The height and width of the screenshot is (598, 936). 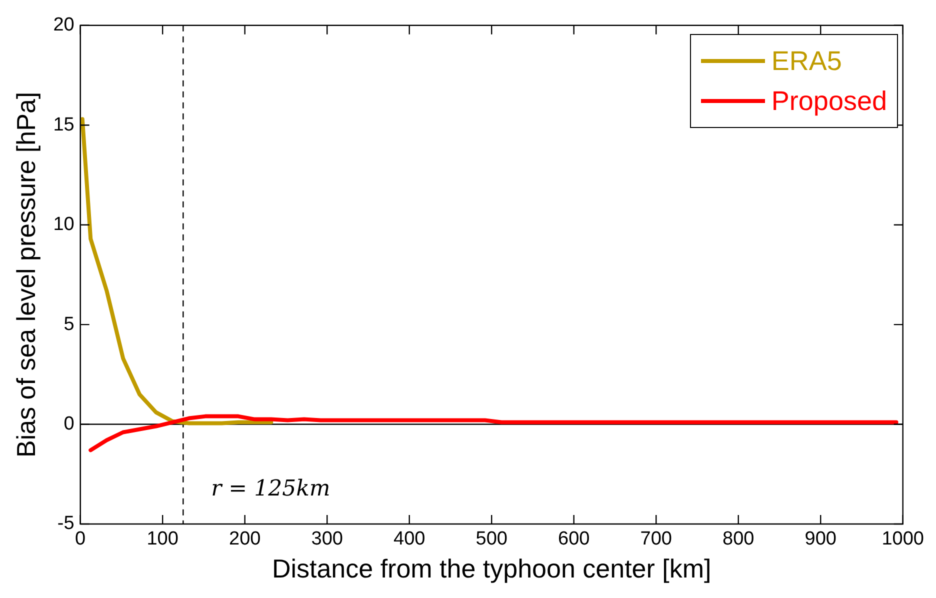 What do you see at coordinates (25, 275) in the screenshot?
I see `y-axis-title: Bias of sea level pressure [hPa]` at bounding box center [25, 275].